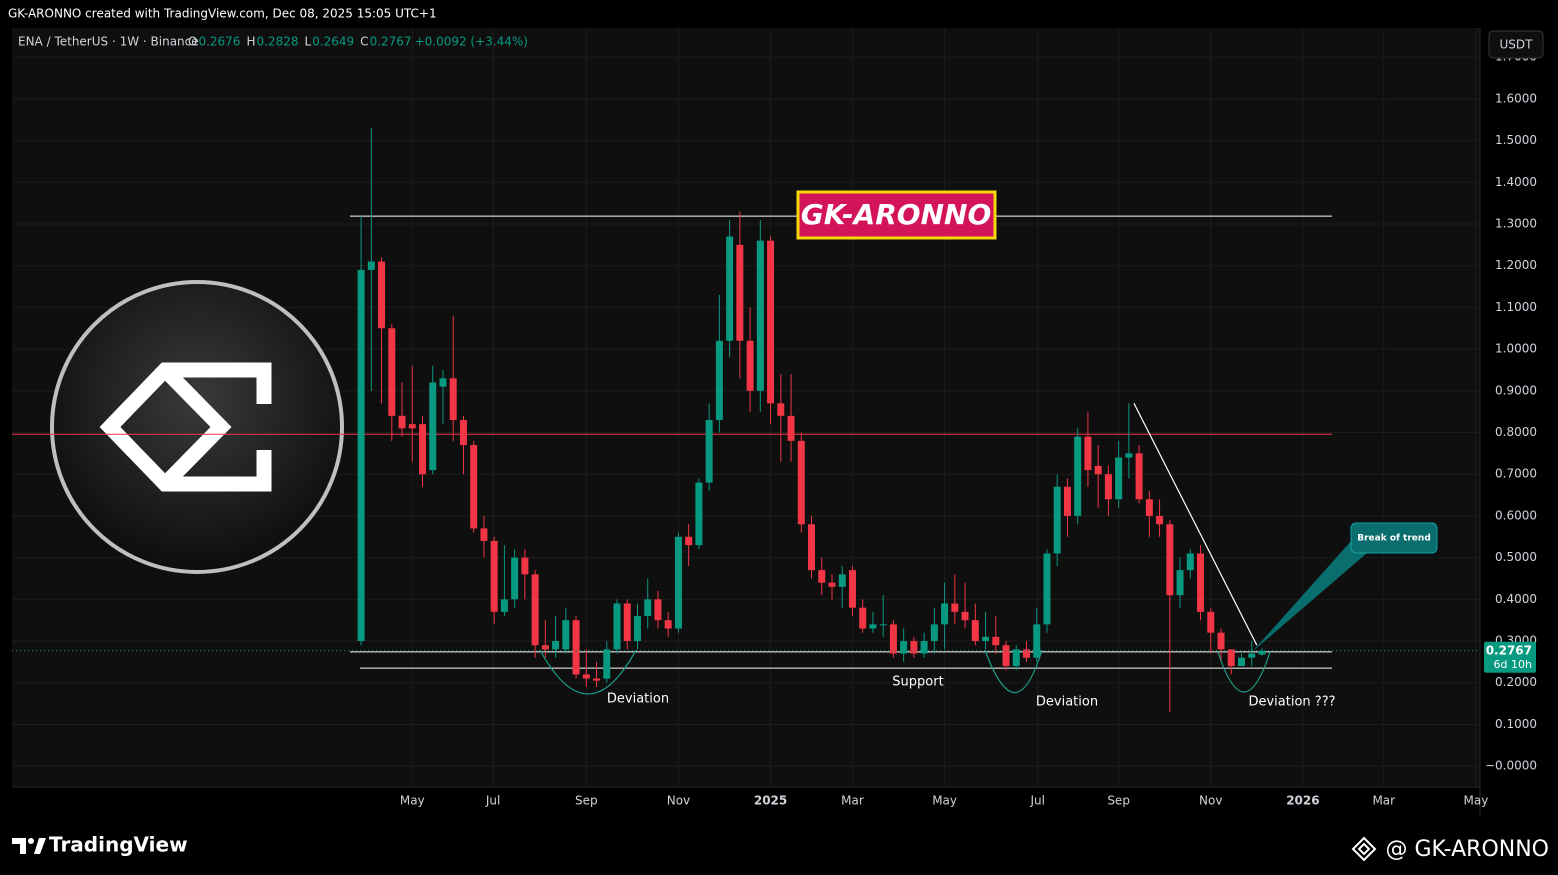 The width and height of the screenshot is (1558, 875). Describe the element at coordinates (1511, 766) in the screenshot. I see `y-tick-label: −0.0000` at that location.